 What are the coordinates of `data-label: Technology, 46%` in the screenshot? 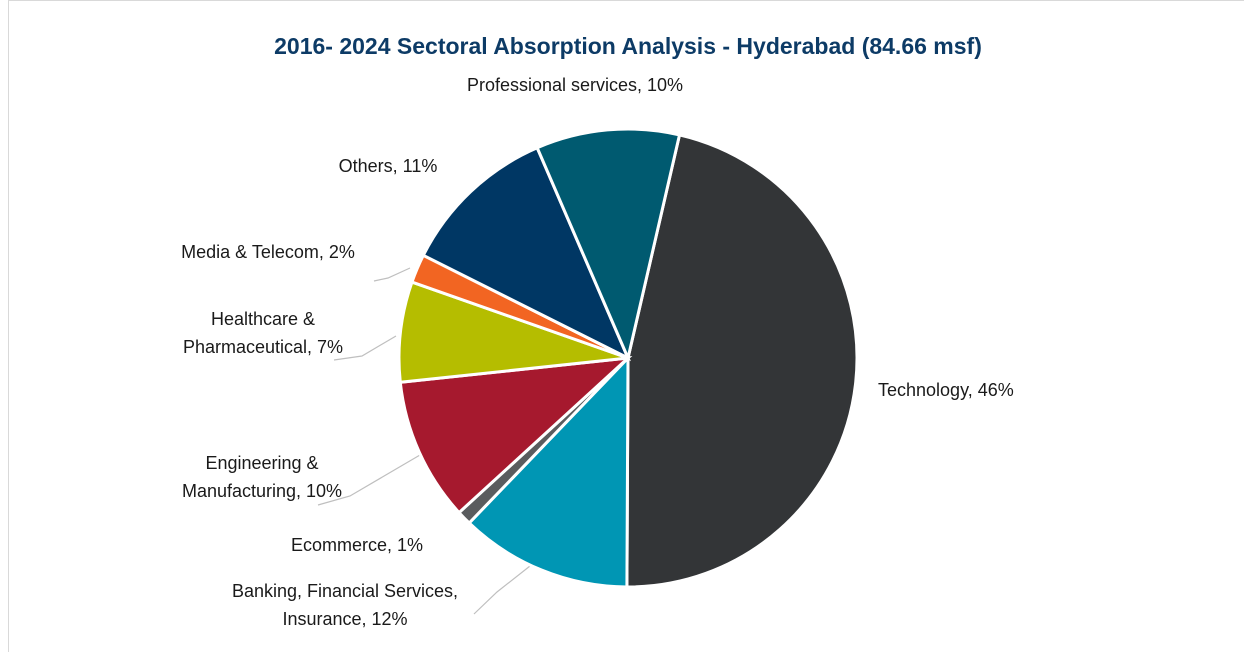 It's located at (946, 390).